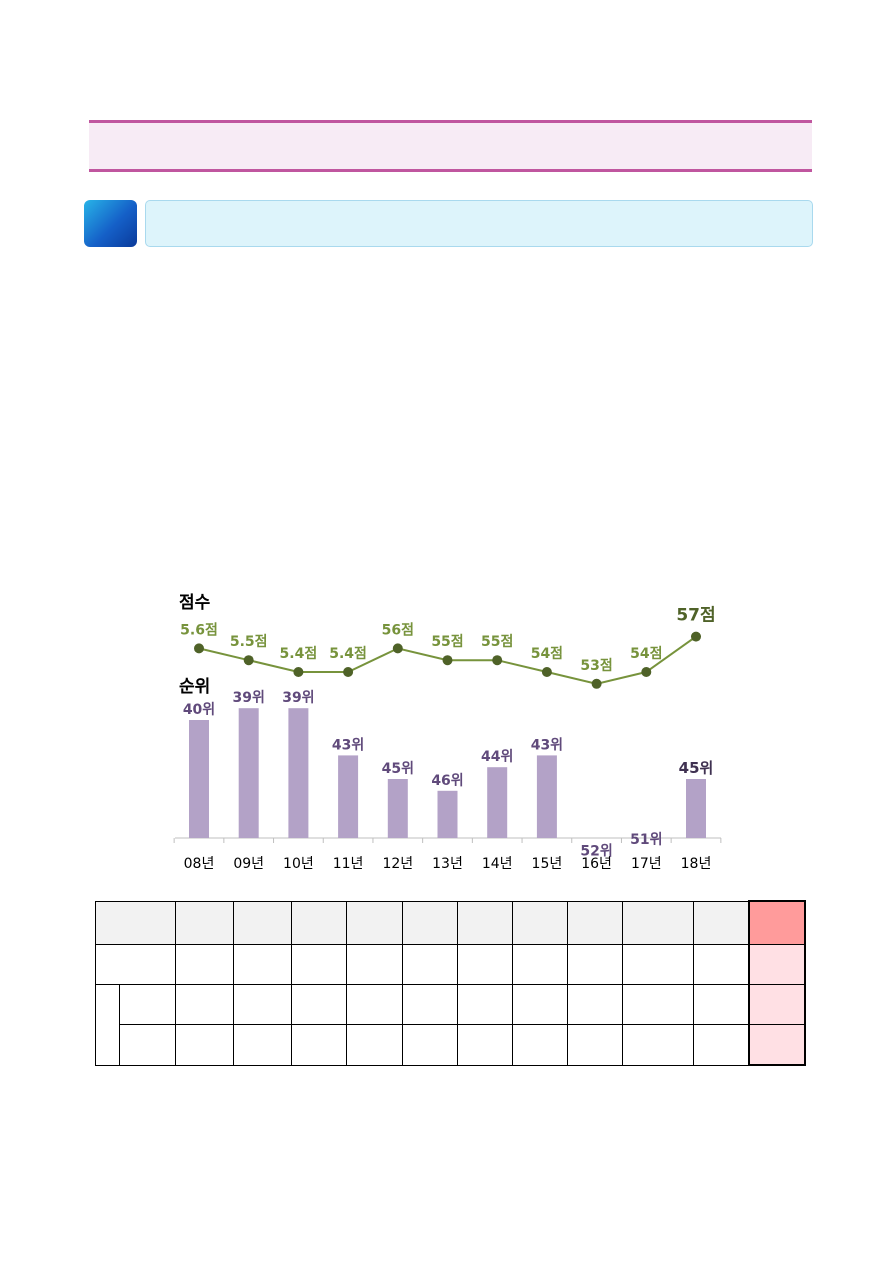 Image resolution: width=893 pixels, height=1263 pixels. I want to click on score-data-label: 56점, so click(398, 629).